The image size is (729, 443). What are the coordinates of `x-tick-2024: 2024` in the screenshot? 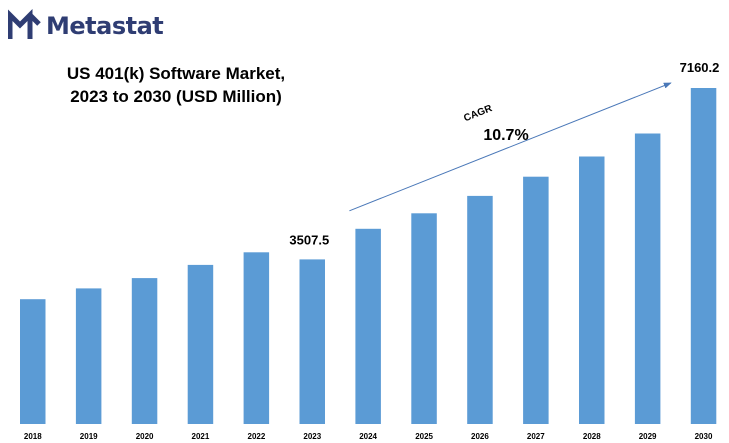 It's located at (368, 436).